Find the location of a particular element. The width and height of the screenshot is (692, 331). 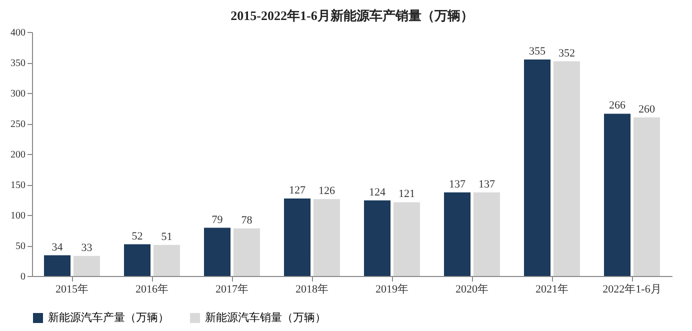

data-label: 127 is located at coordinates (297, 190).